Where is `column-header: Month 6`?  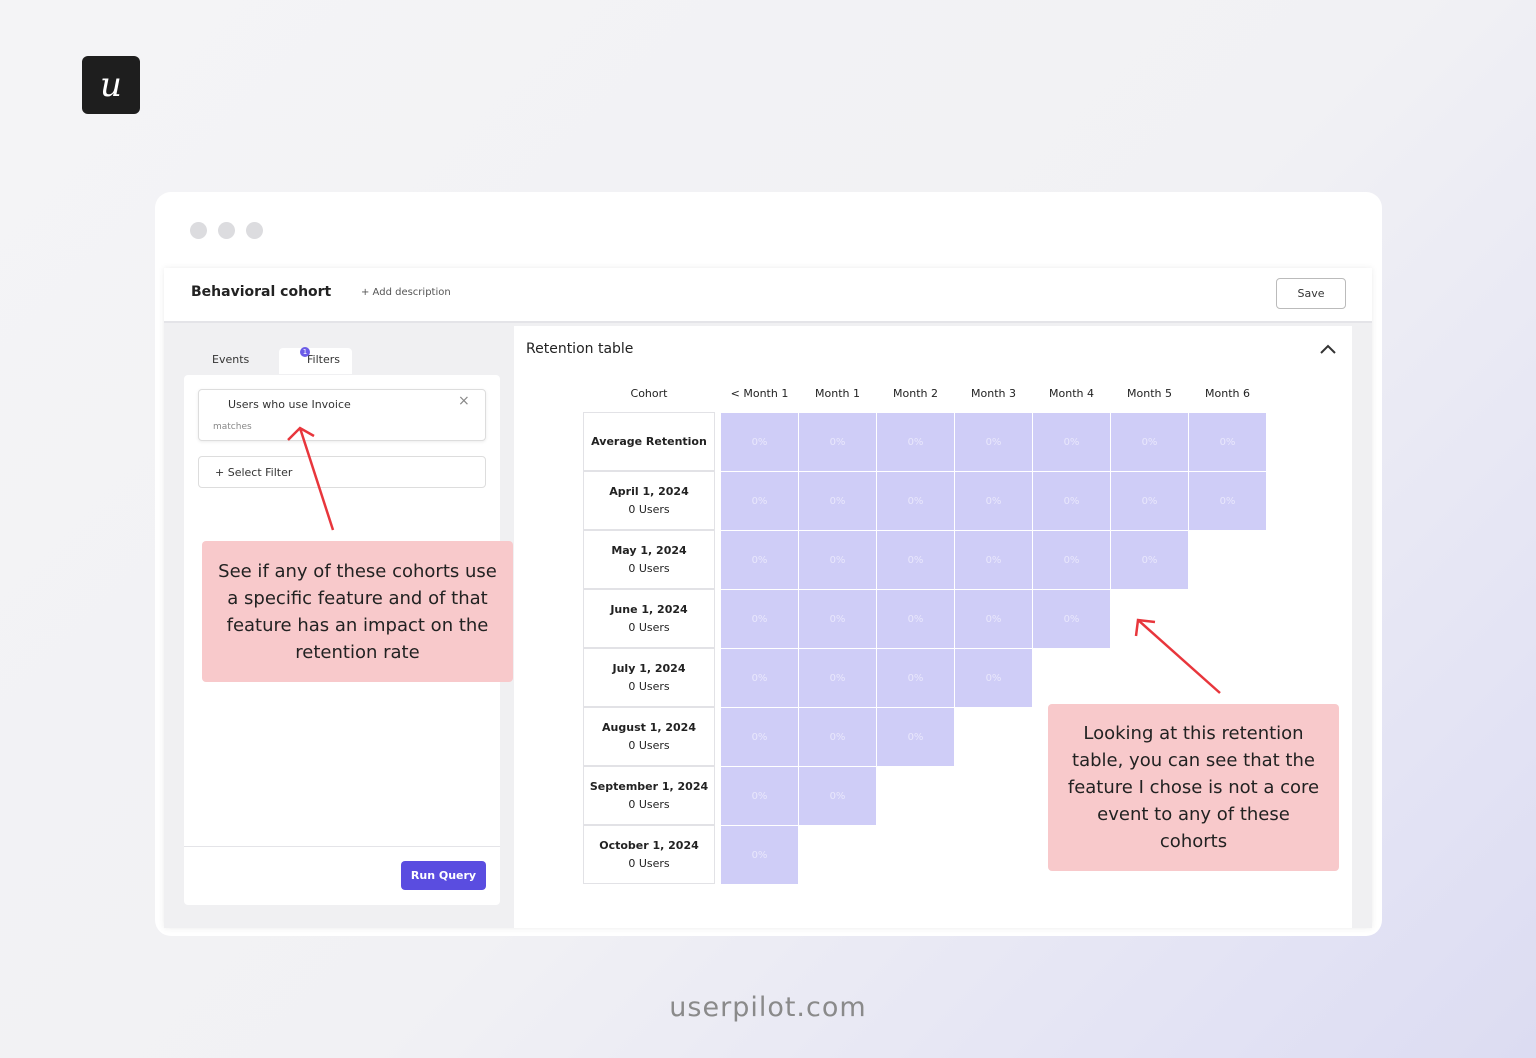 column-header: Month 6 is located at coordinates (1227, 393).